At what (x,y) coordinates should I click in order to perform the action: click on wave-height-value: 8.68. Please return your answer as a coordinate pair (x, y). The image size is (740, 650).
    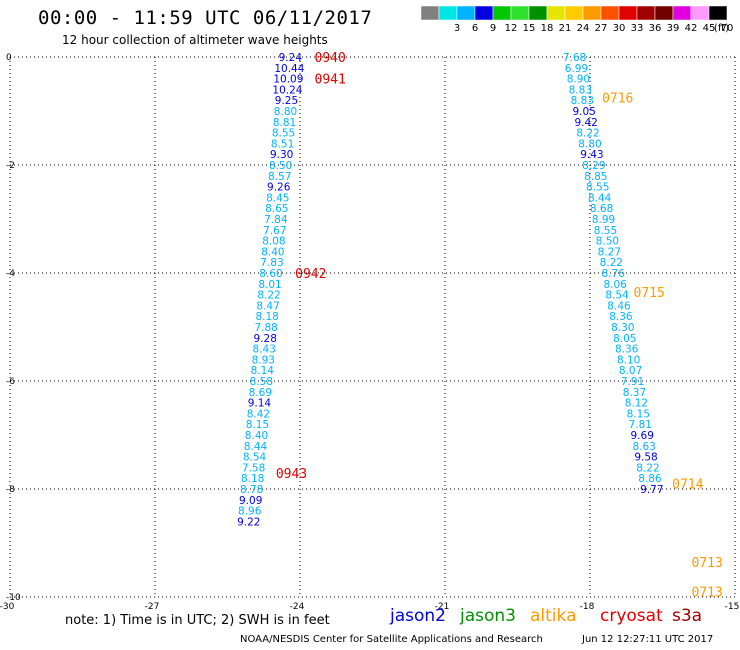
    Looking at the image, I should click on (601, 209).